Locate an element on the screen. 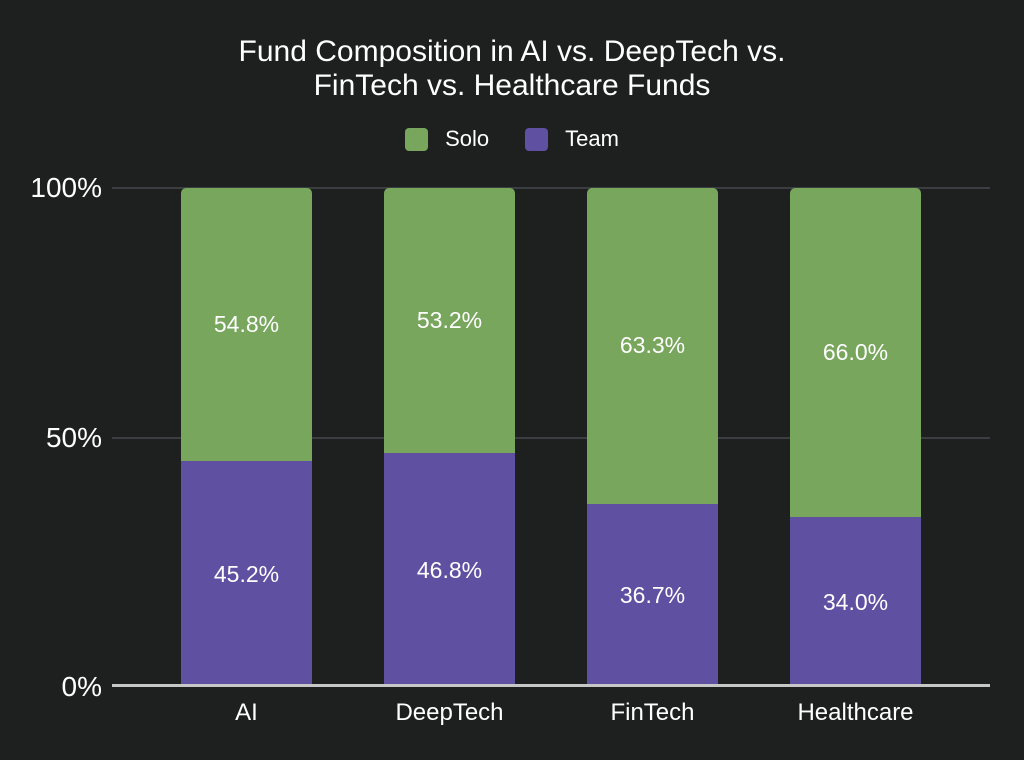 This screenshot has width=1024, height=760. legend: Solo Team is located at coordinates (512, 139).